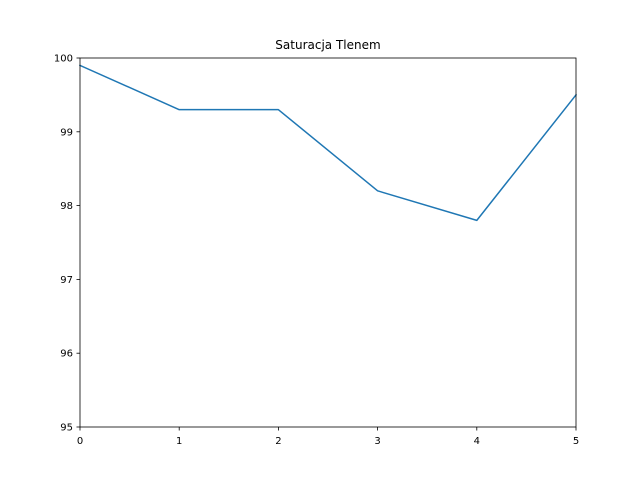 This screenshot has height=480, width=640. I want to click on x-tick-label: 4, so click(477, 441).